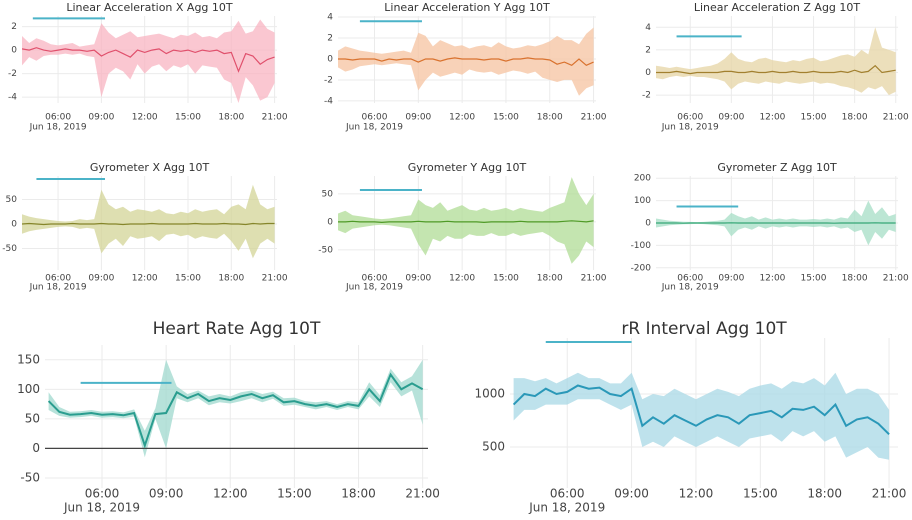 The height and width of the screenshot is (520, 912). Describe the element at coordinates (149, 7) in the screenshot. I see `chart-title: Linear Acceleration X Agg 10T` at that location.